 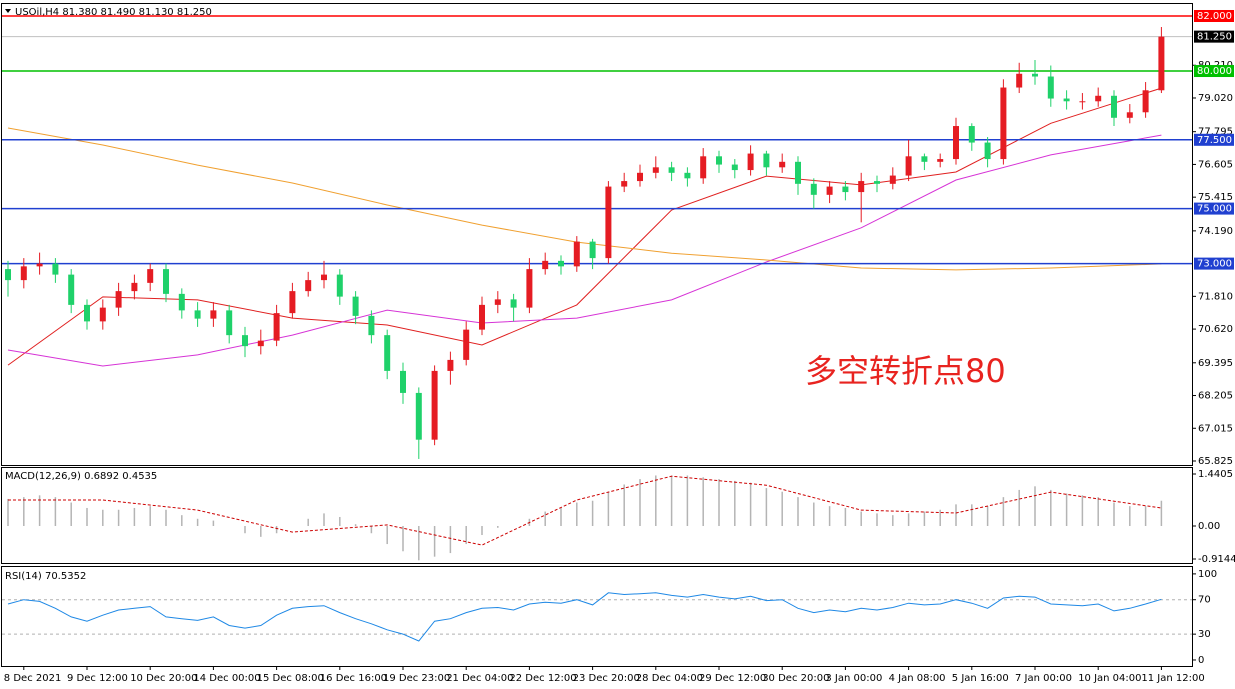 What do you see at coordinates (1215, 98) in the screenshot?
I see `y-tick-label: 79.020` at bounding box center [1215, 98].